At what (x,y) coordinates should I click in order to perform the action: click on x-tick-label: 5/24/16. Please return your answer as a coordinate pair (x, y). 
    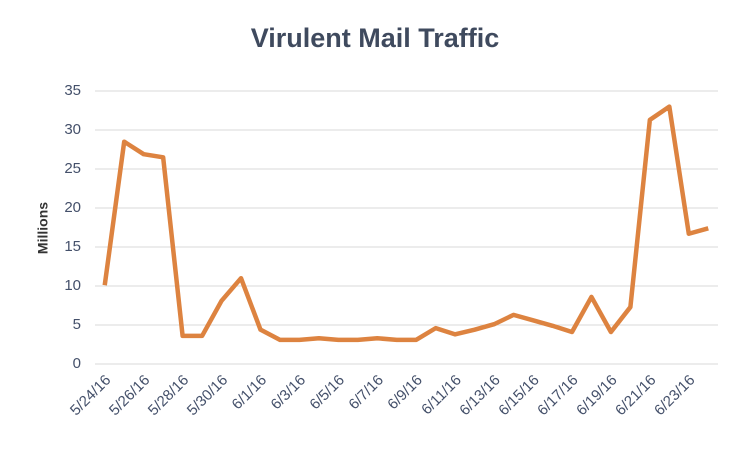
    Looking at the image, I should click on (90, 395).